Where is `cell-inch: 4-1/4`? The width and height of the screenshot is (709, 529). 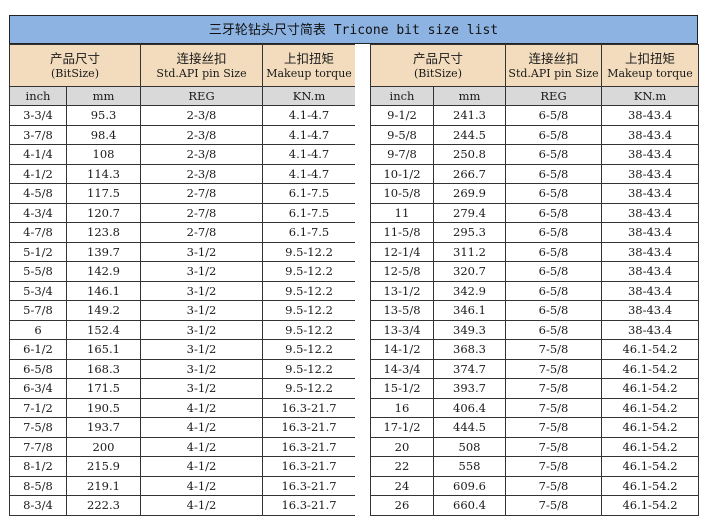
cell-inch: 4-1/4 is located at coordinates (38, 154).